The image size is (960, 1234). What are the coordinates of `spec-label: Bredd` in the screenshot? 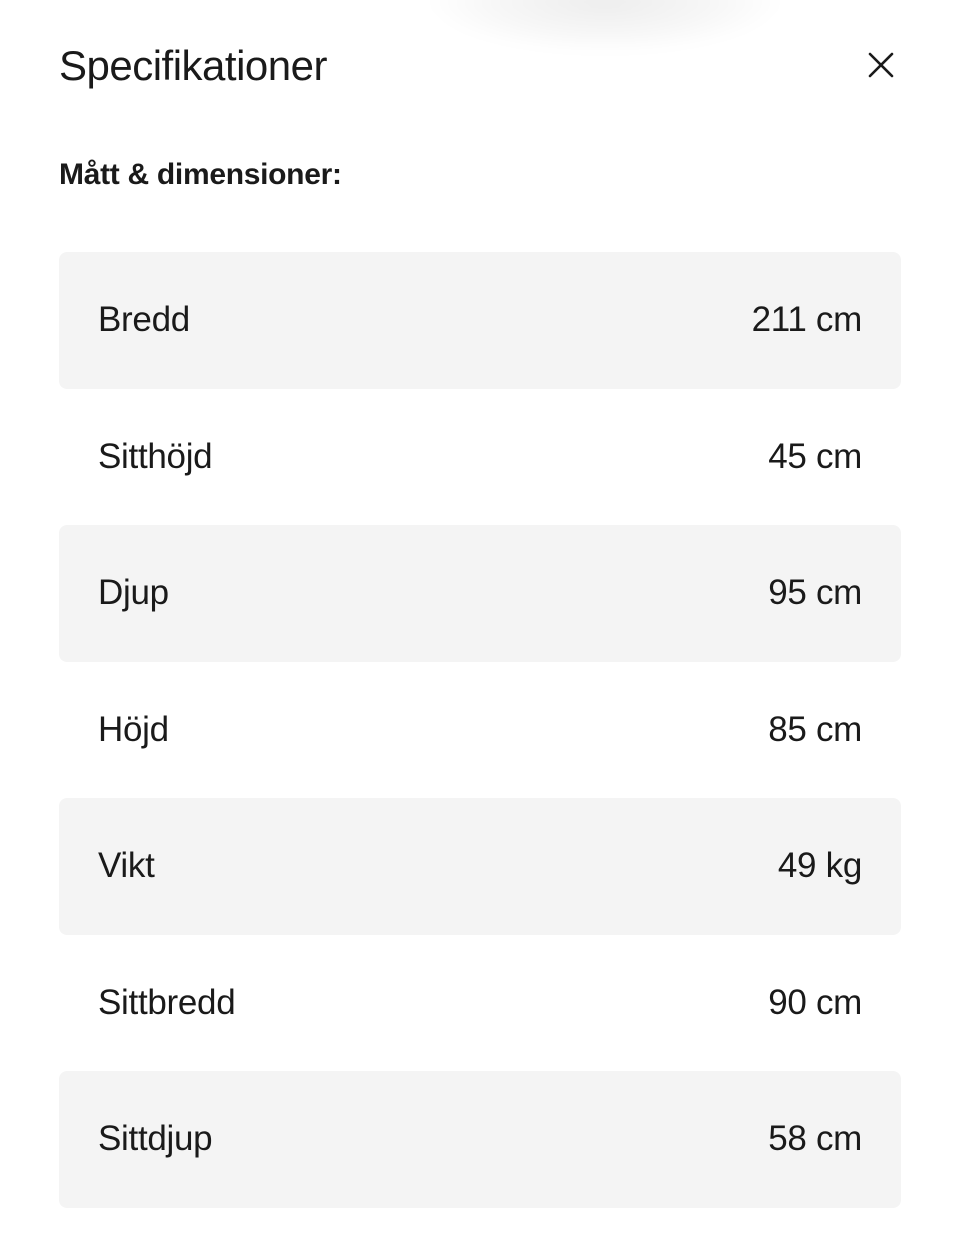 It's located at (144, 320).